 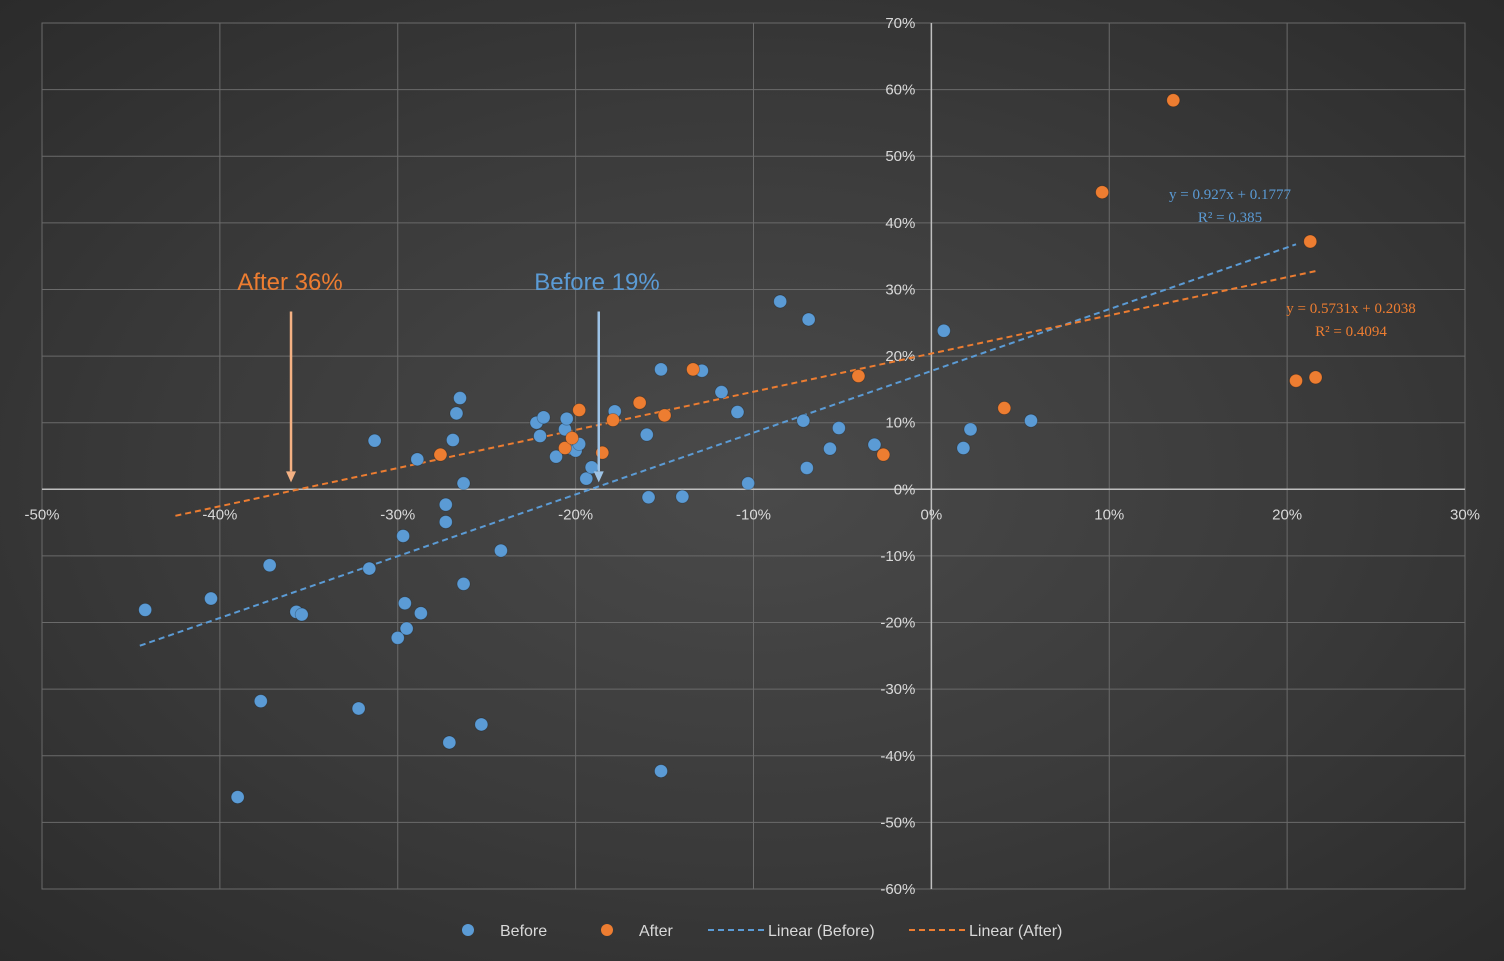 I want to click on x-tick-label: 0%, so click(x=932, y=514).